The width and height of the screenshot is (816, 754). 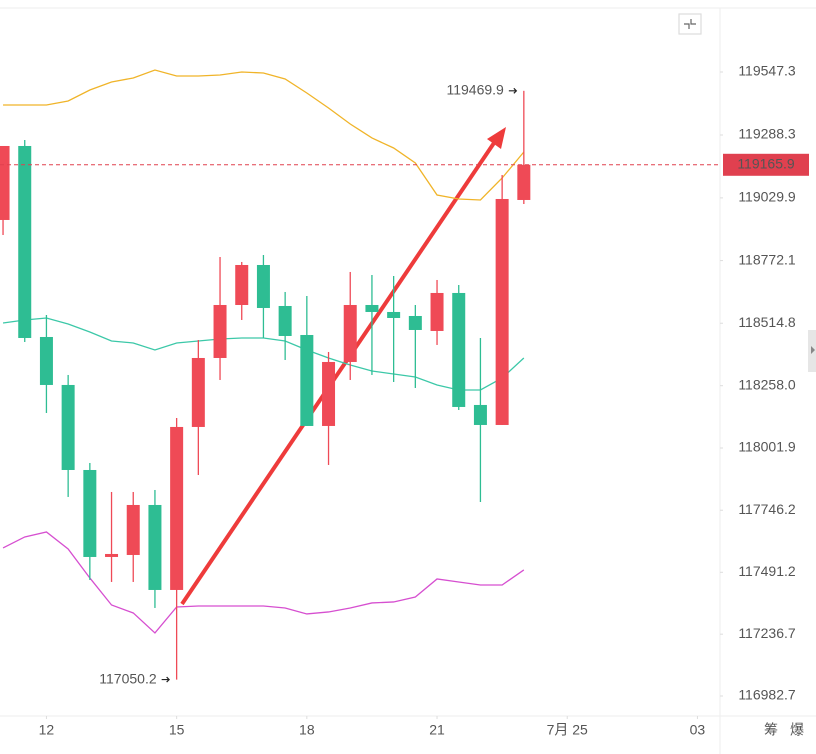 What do you see at coordinates (177, 730) in the screenshot?
I see `x-tick-label: 15` at bounding box center [177, 730].